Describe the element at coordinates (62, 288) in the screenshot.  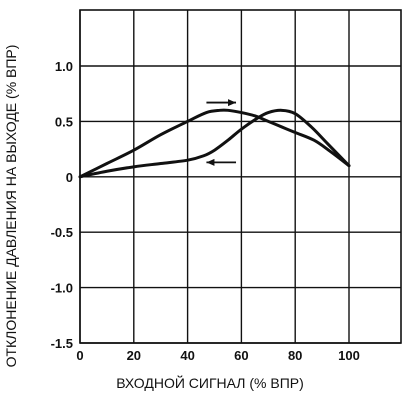
I see `y-tick-label: -1.0` at that location.